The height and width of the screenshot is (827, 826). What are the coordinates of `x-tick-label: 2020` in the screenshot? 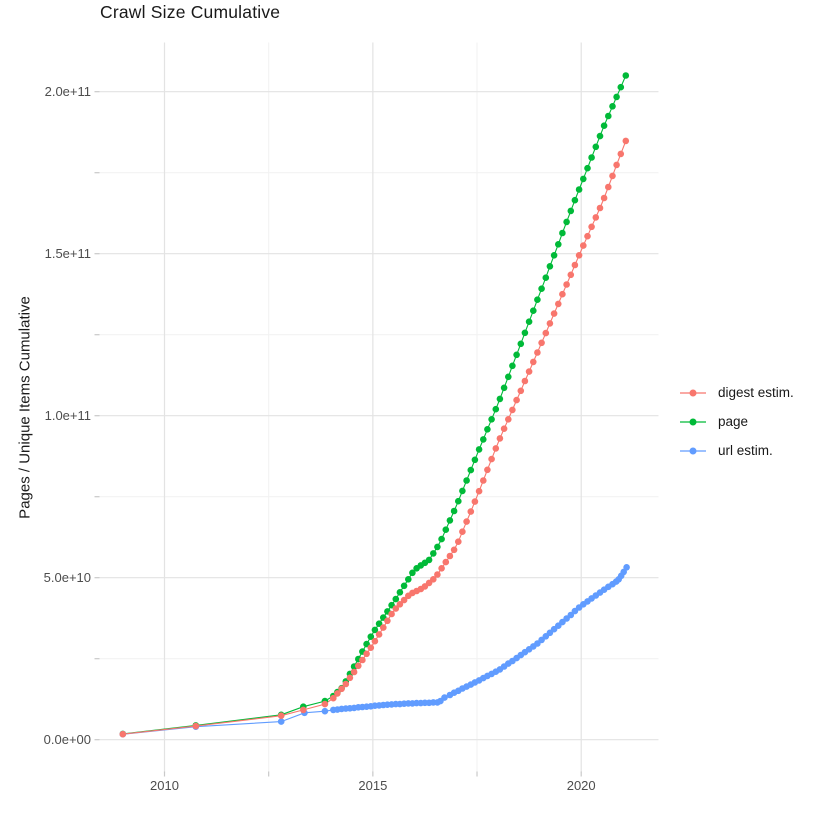 It's located at (581, 785).